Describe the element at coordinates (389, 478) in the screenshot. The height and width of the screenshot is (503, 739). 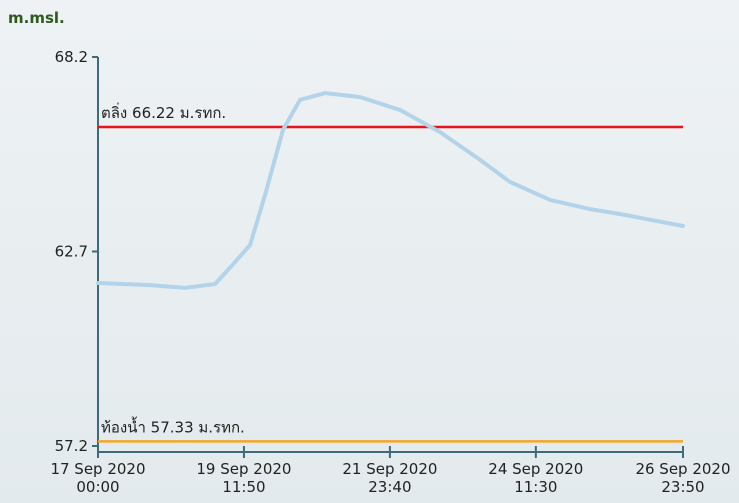
I see `x-tick-label: 21 Sep 2020 23:40` at that location.